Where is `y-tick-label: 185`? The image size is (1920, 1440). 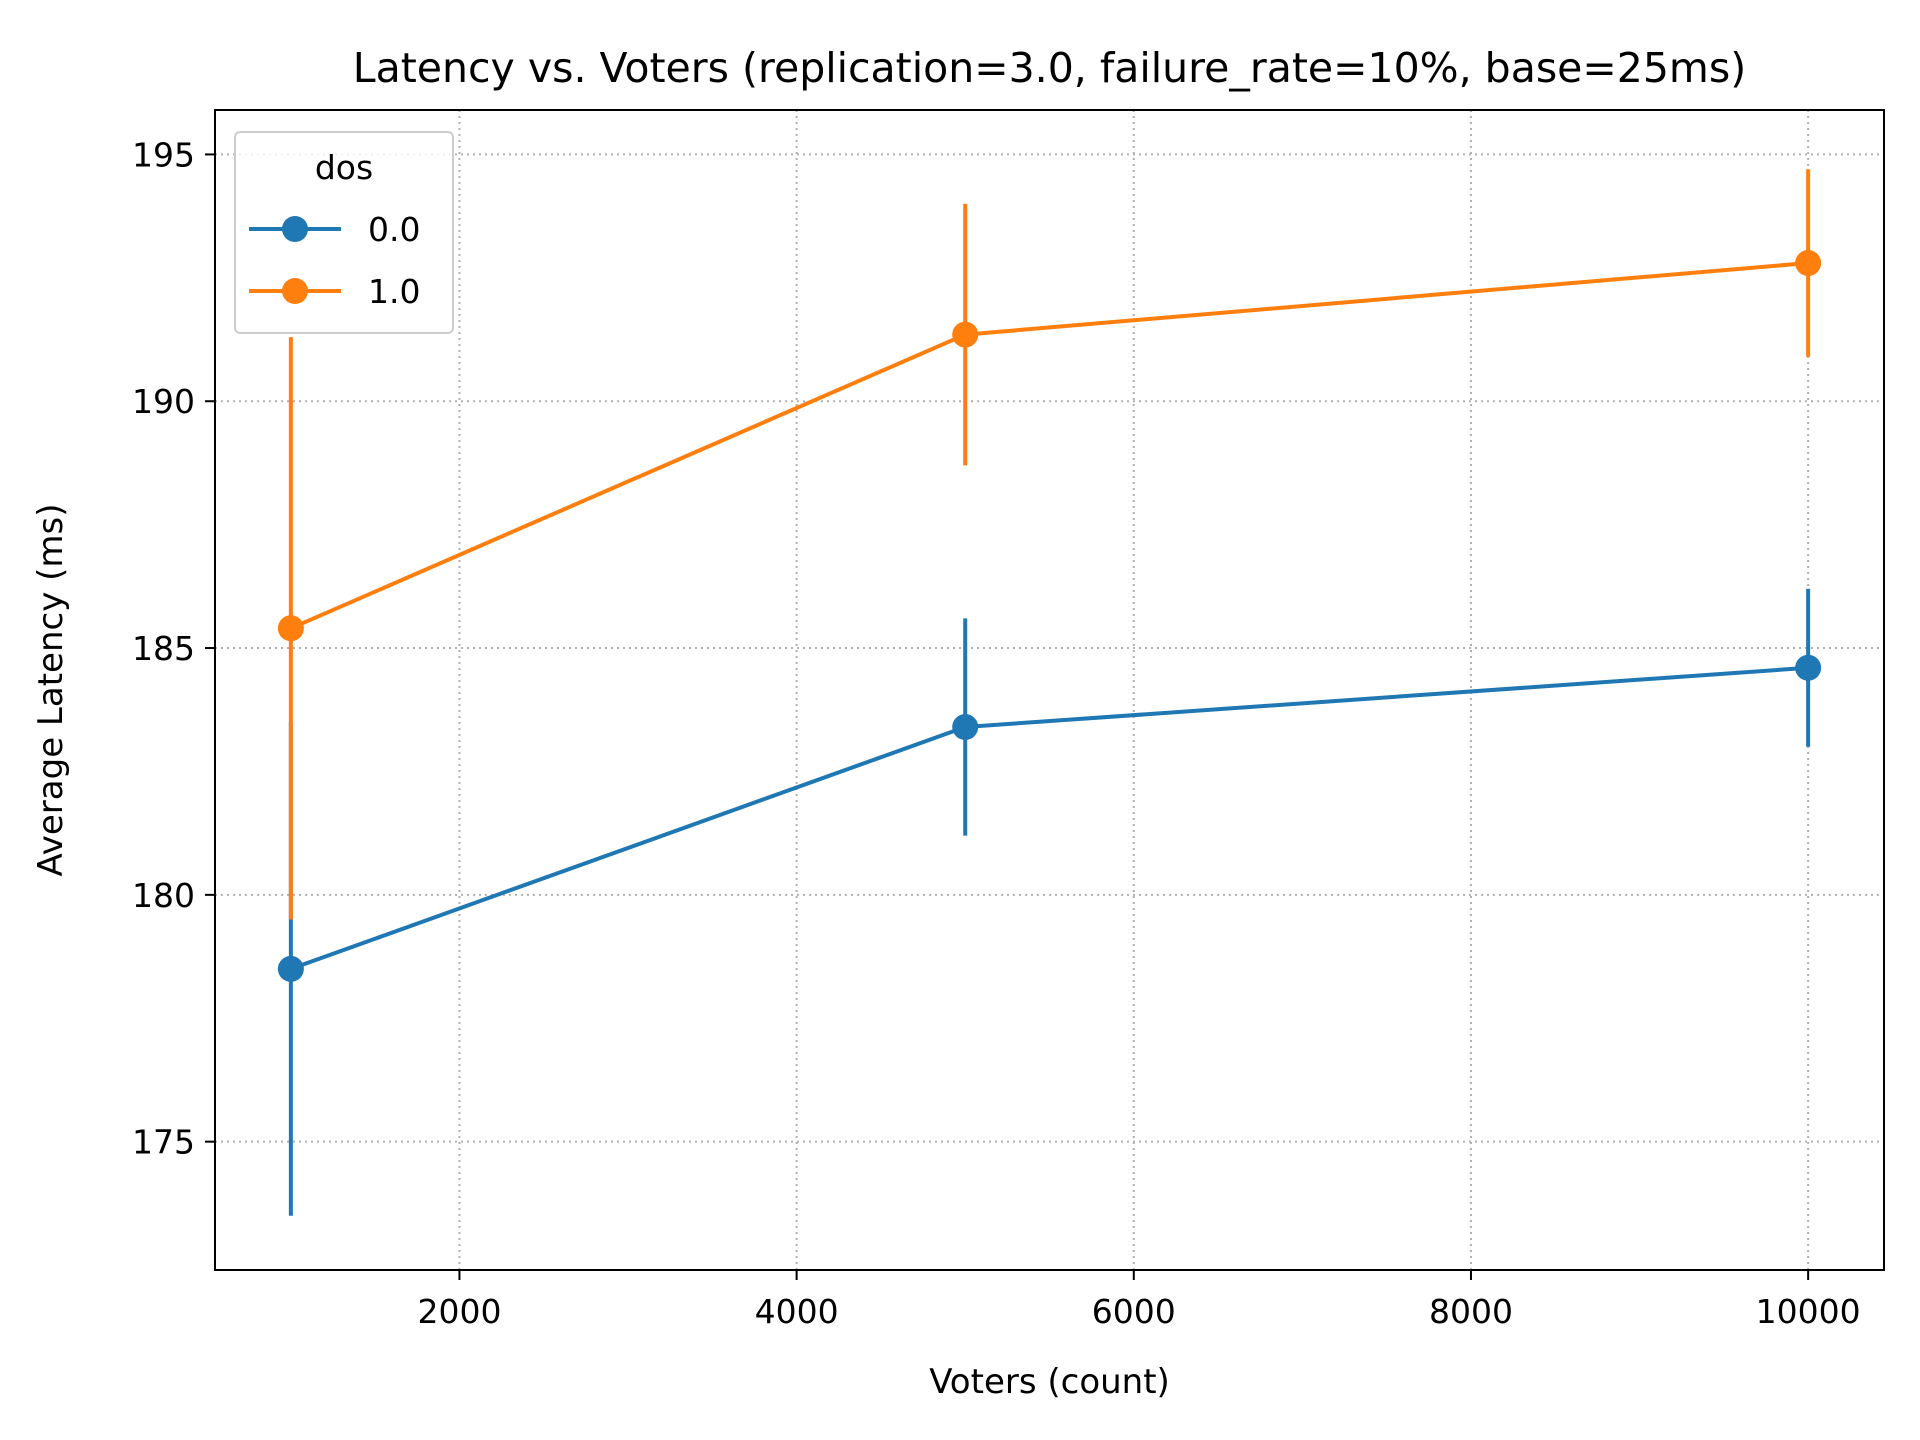 y-tick-label: 185 is located at coordinates (163, 648).